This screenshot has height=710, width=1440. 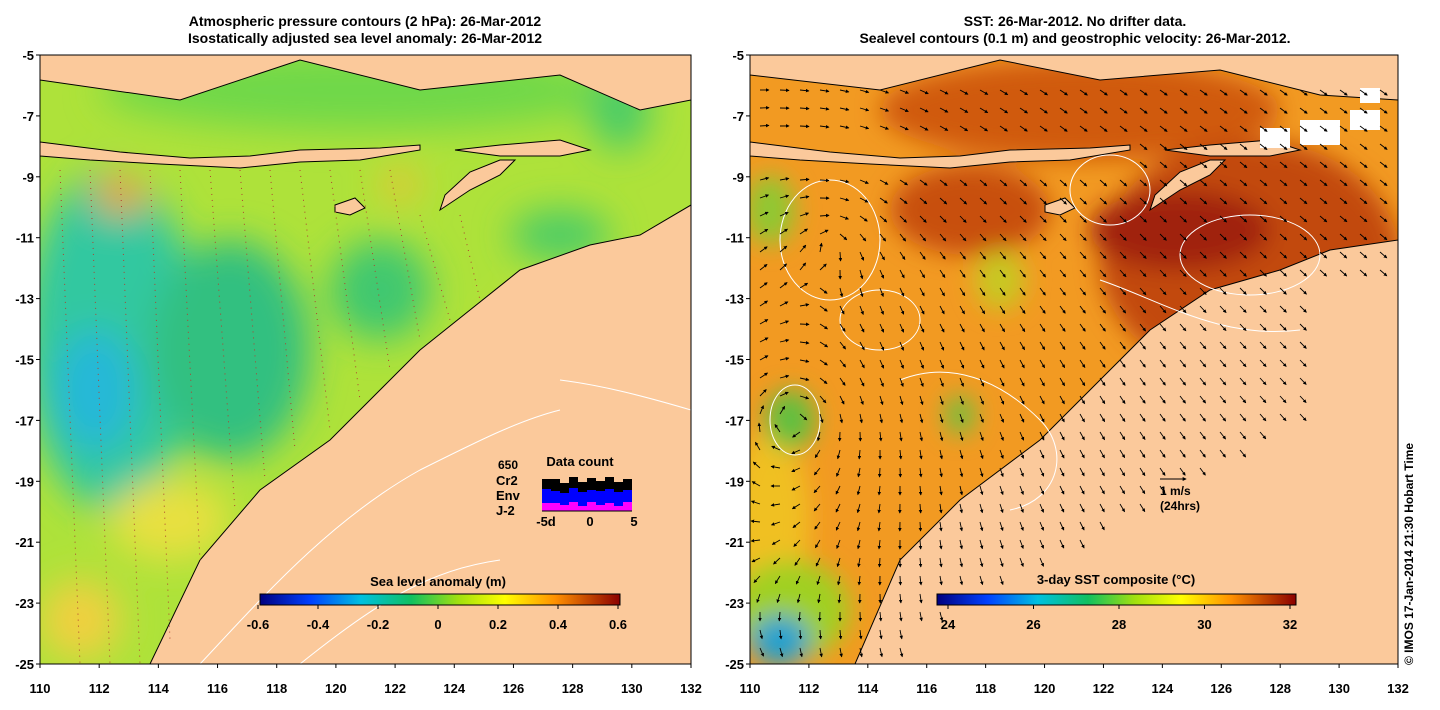 What do you see at coordinates (508, 465) in the screenshot?
I see `data-count-max-label: 650` at bounding box center [508, 465].